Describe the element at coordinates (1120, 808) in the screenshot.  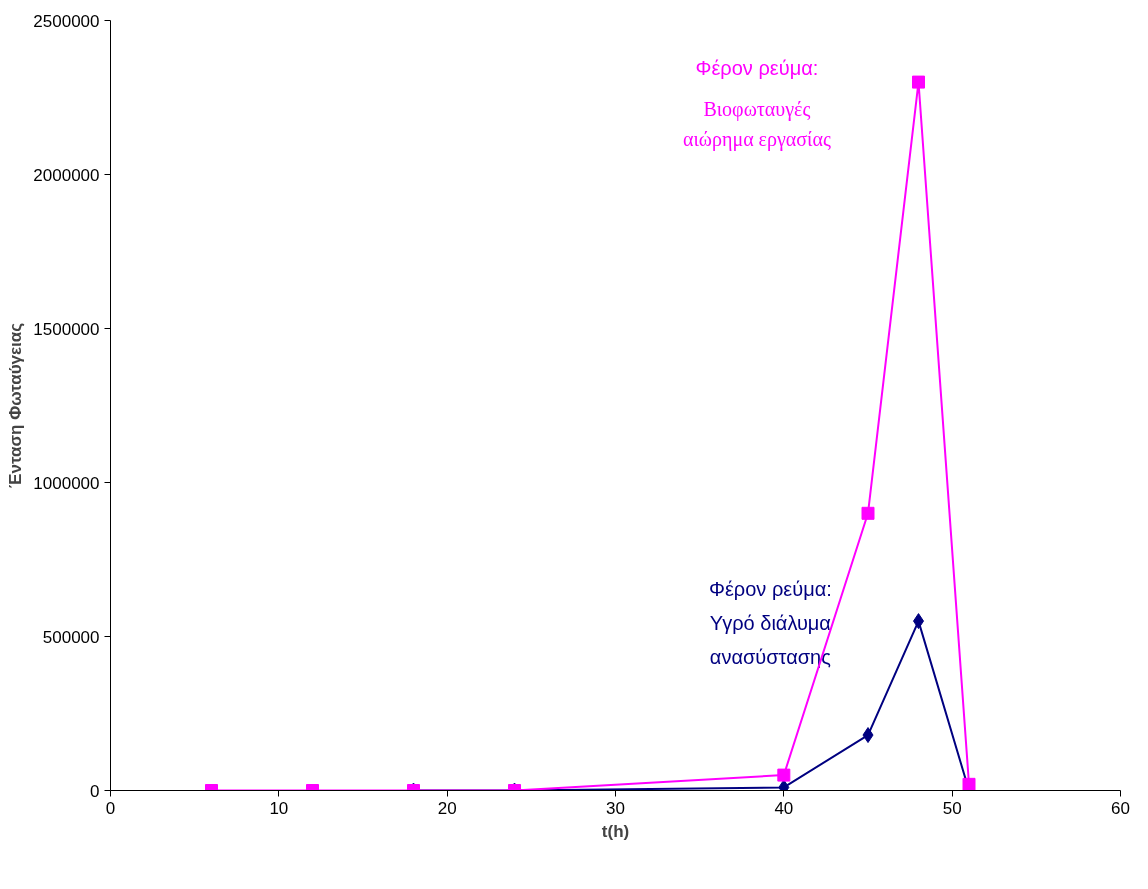
I see `x-tick-label: 60` at that location.